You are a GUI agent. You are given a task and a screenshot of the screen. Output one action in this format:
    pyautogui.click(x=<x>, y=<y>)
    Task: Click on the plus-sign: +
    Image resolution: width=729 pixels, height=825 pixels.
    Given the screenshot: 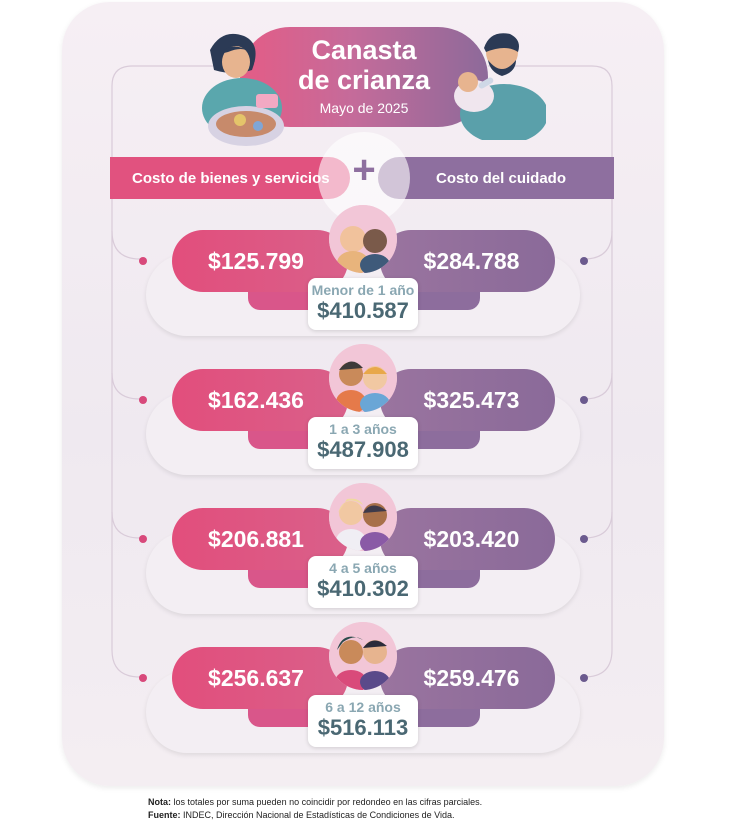 What is the action you would take?
    pyautogui.click(x=364, y=170)
    